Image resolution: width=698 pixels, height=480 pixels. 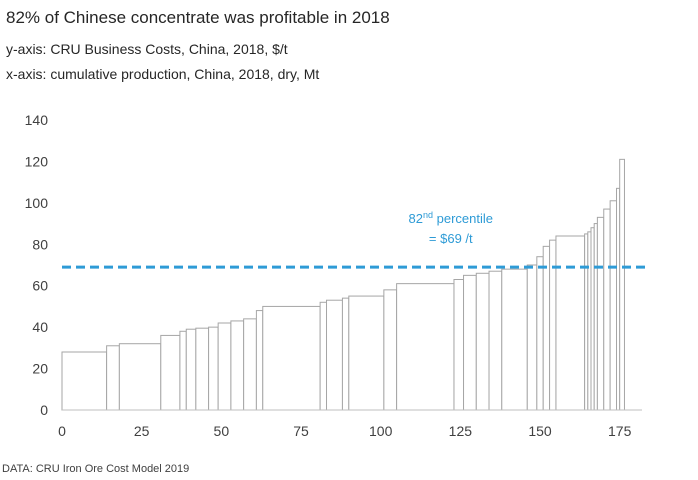 What do you see at coordinates (40, 244) in the screenshot?
I see `y-tick-label: 80` at bounding box center [40, 244].